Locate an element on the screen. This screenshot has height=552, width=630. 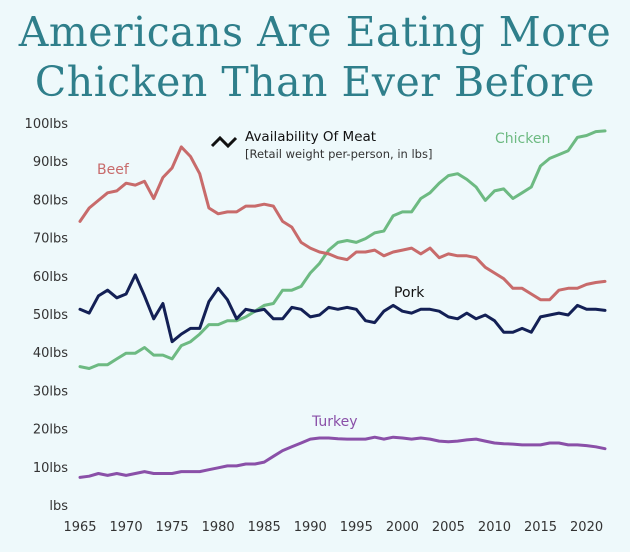
series-label-beef: Beef is located at coordinates (113, 170).